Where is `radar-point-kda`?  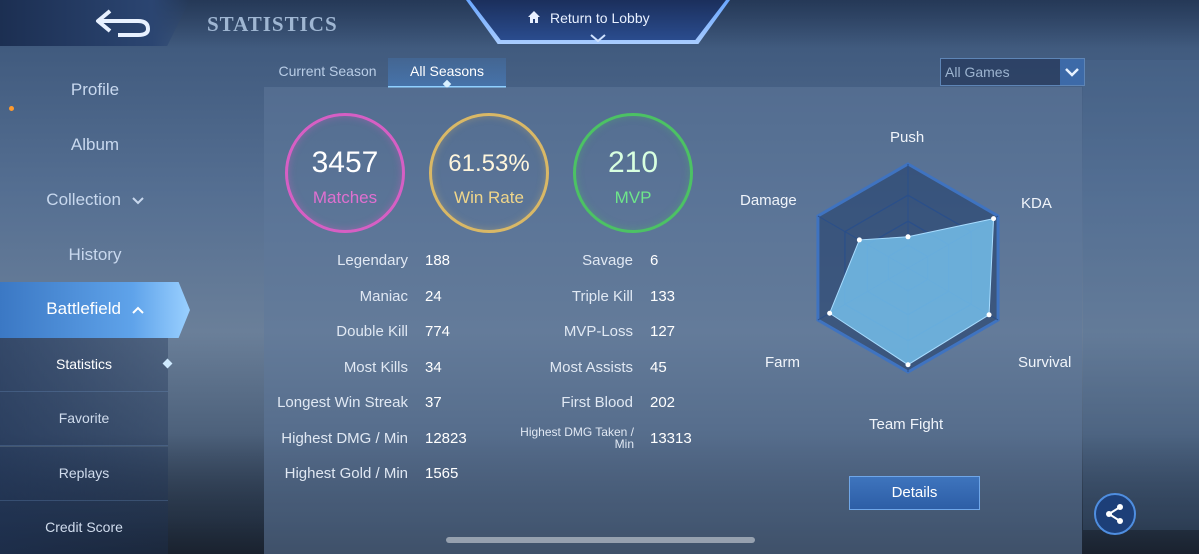
radar-point-kda is located at coordinates (994, 219).